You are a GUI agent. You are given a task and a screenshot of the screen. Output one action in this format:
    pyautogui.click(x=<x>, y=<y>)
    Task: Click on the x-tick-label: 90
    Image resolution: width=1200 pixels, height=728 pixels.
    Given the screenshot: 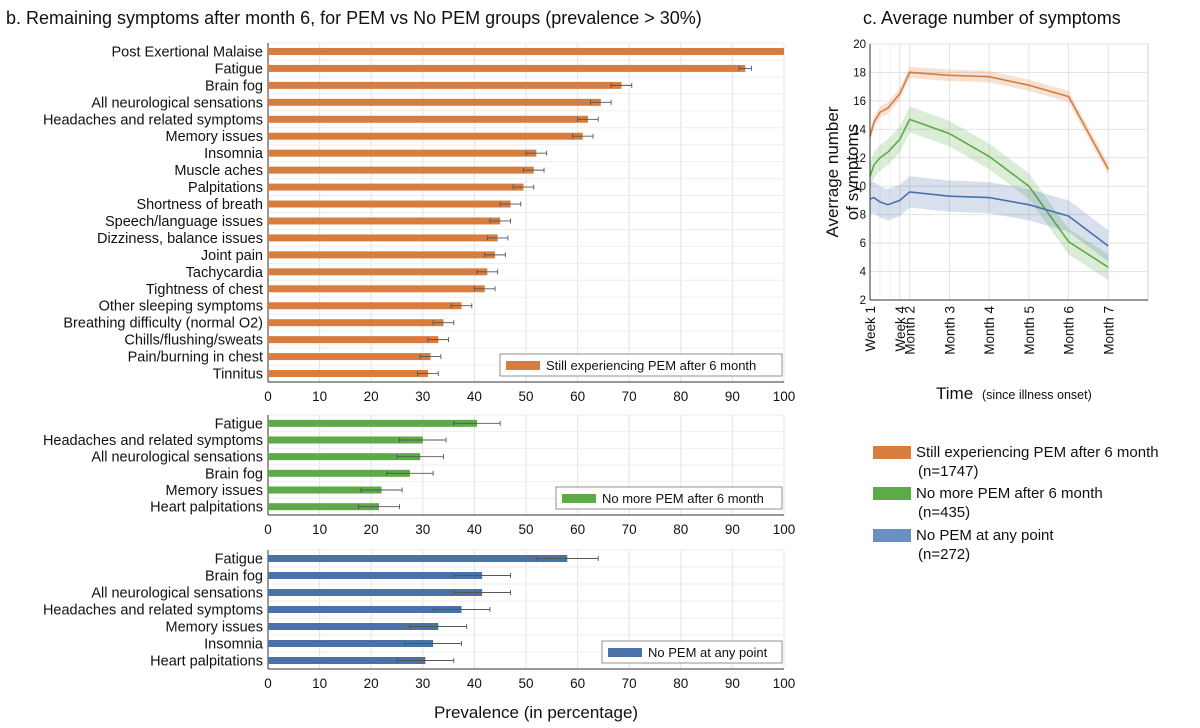 What is the action you would take?
    pyautogui.click(x=732, y=529)
    